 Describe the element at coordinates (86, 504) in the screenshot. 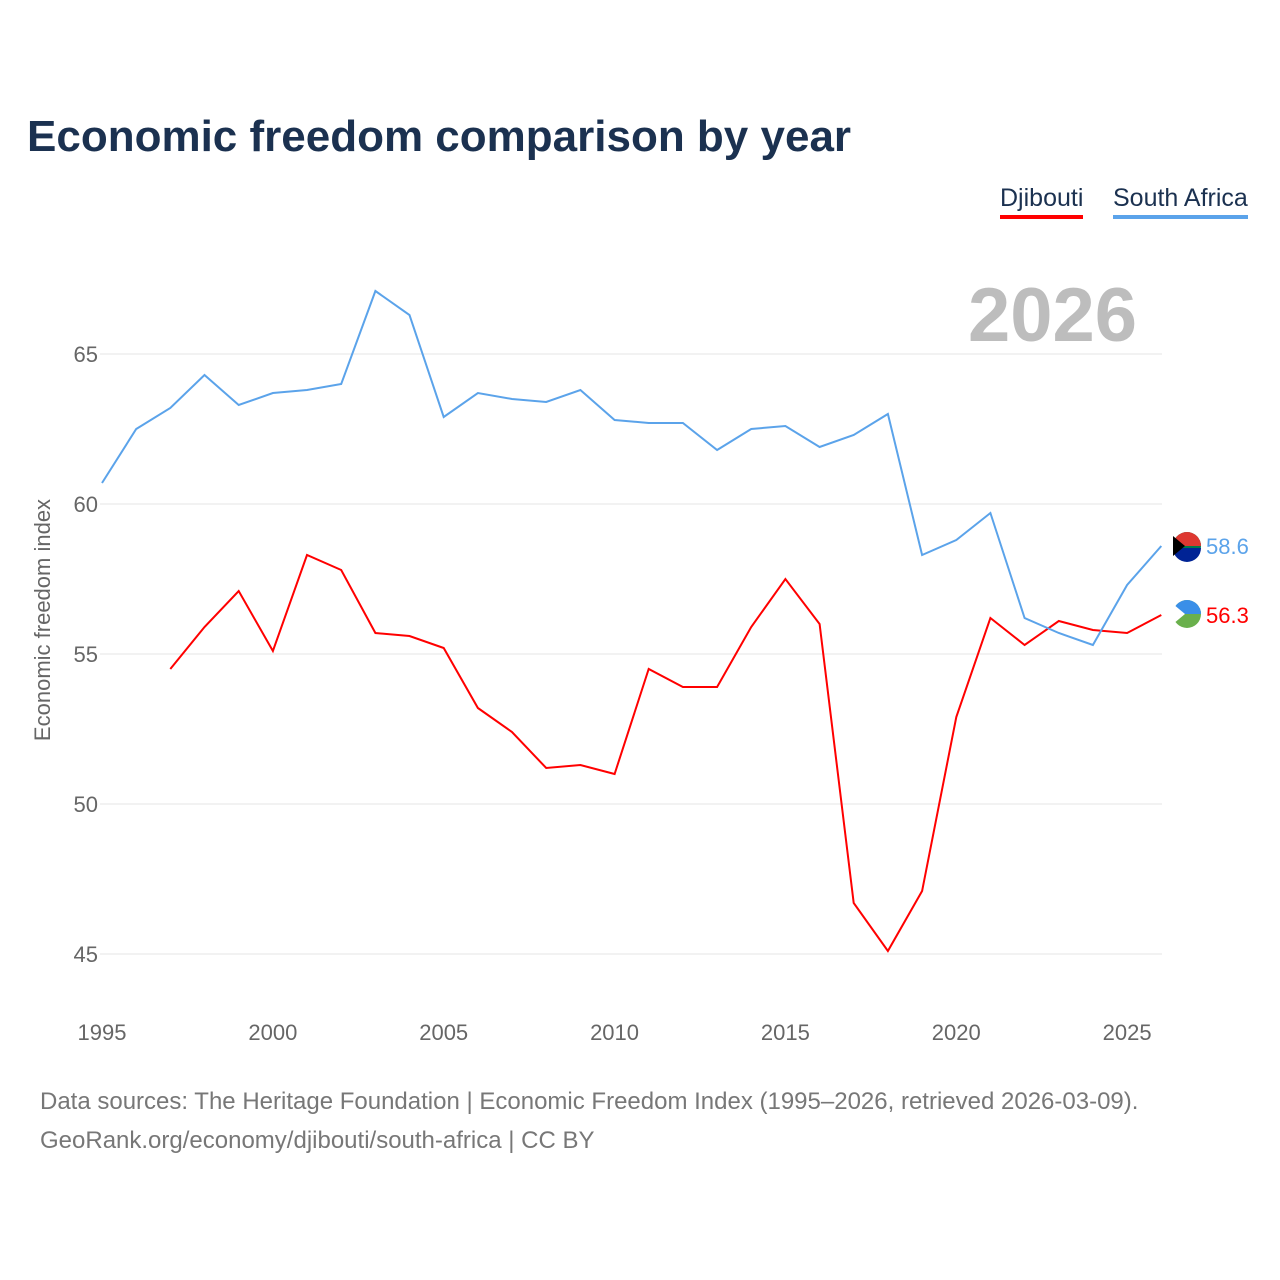

I see `y-tick-label: 60` at that location.